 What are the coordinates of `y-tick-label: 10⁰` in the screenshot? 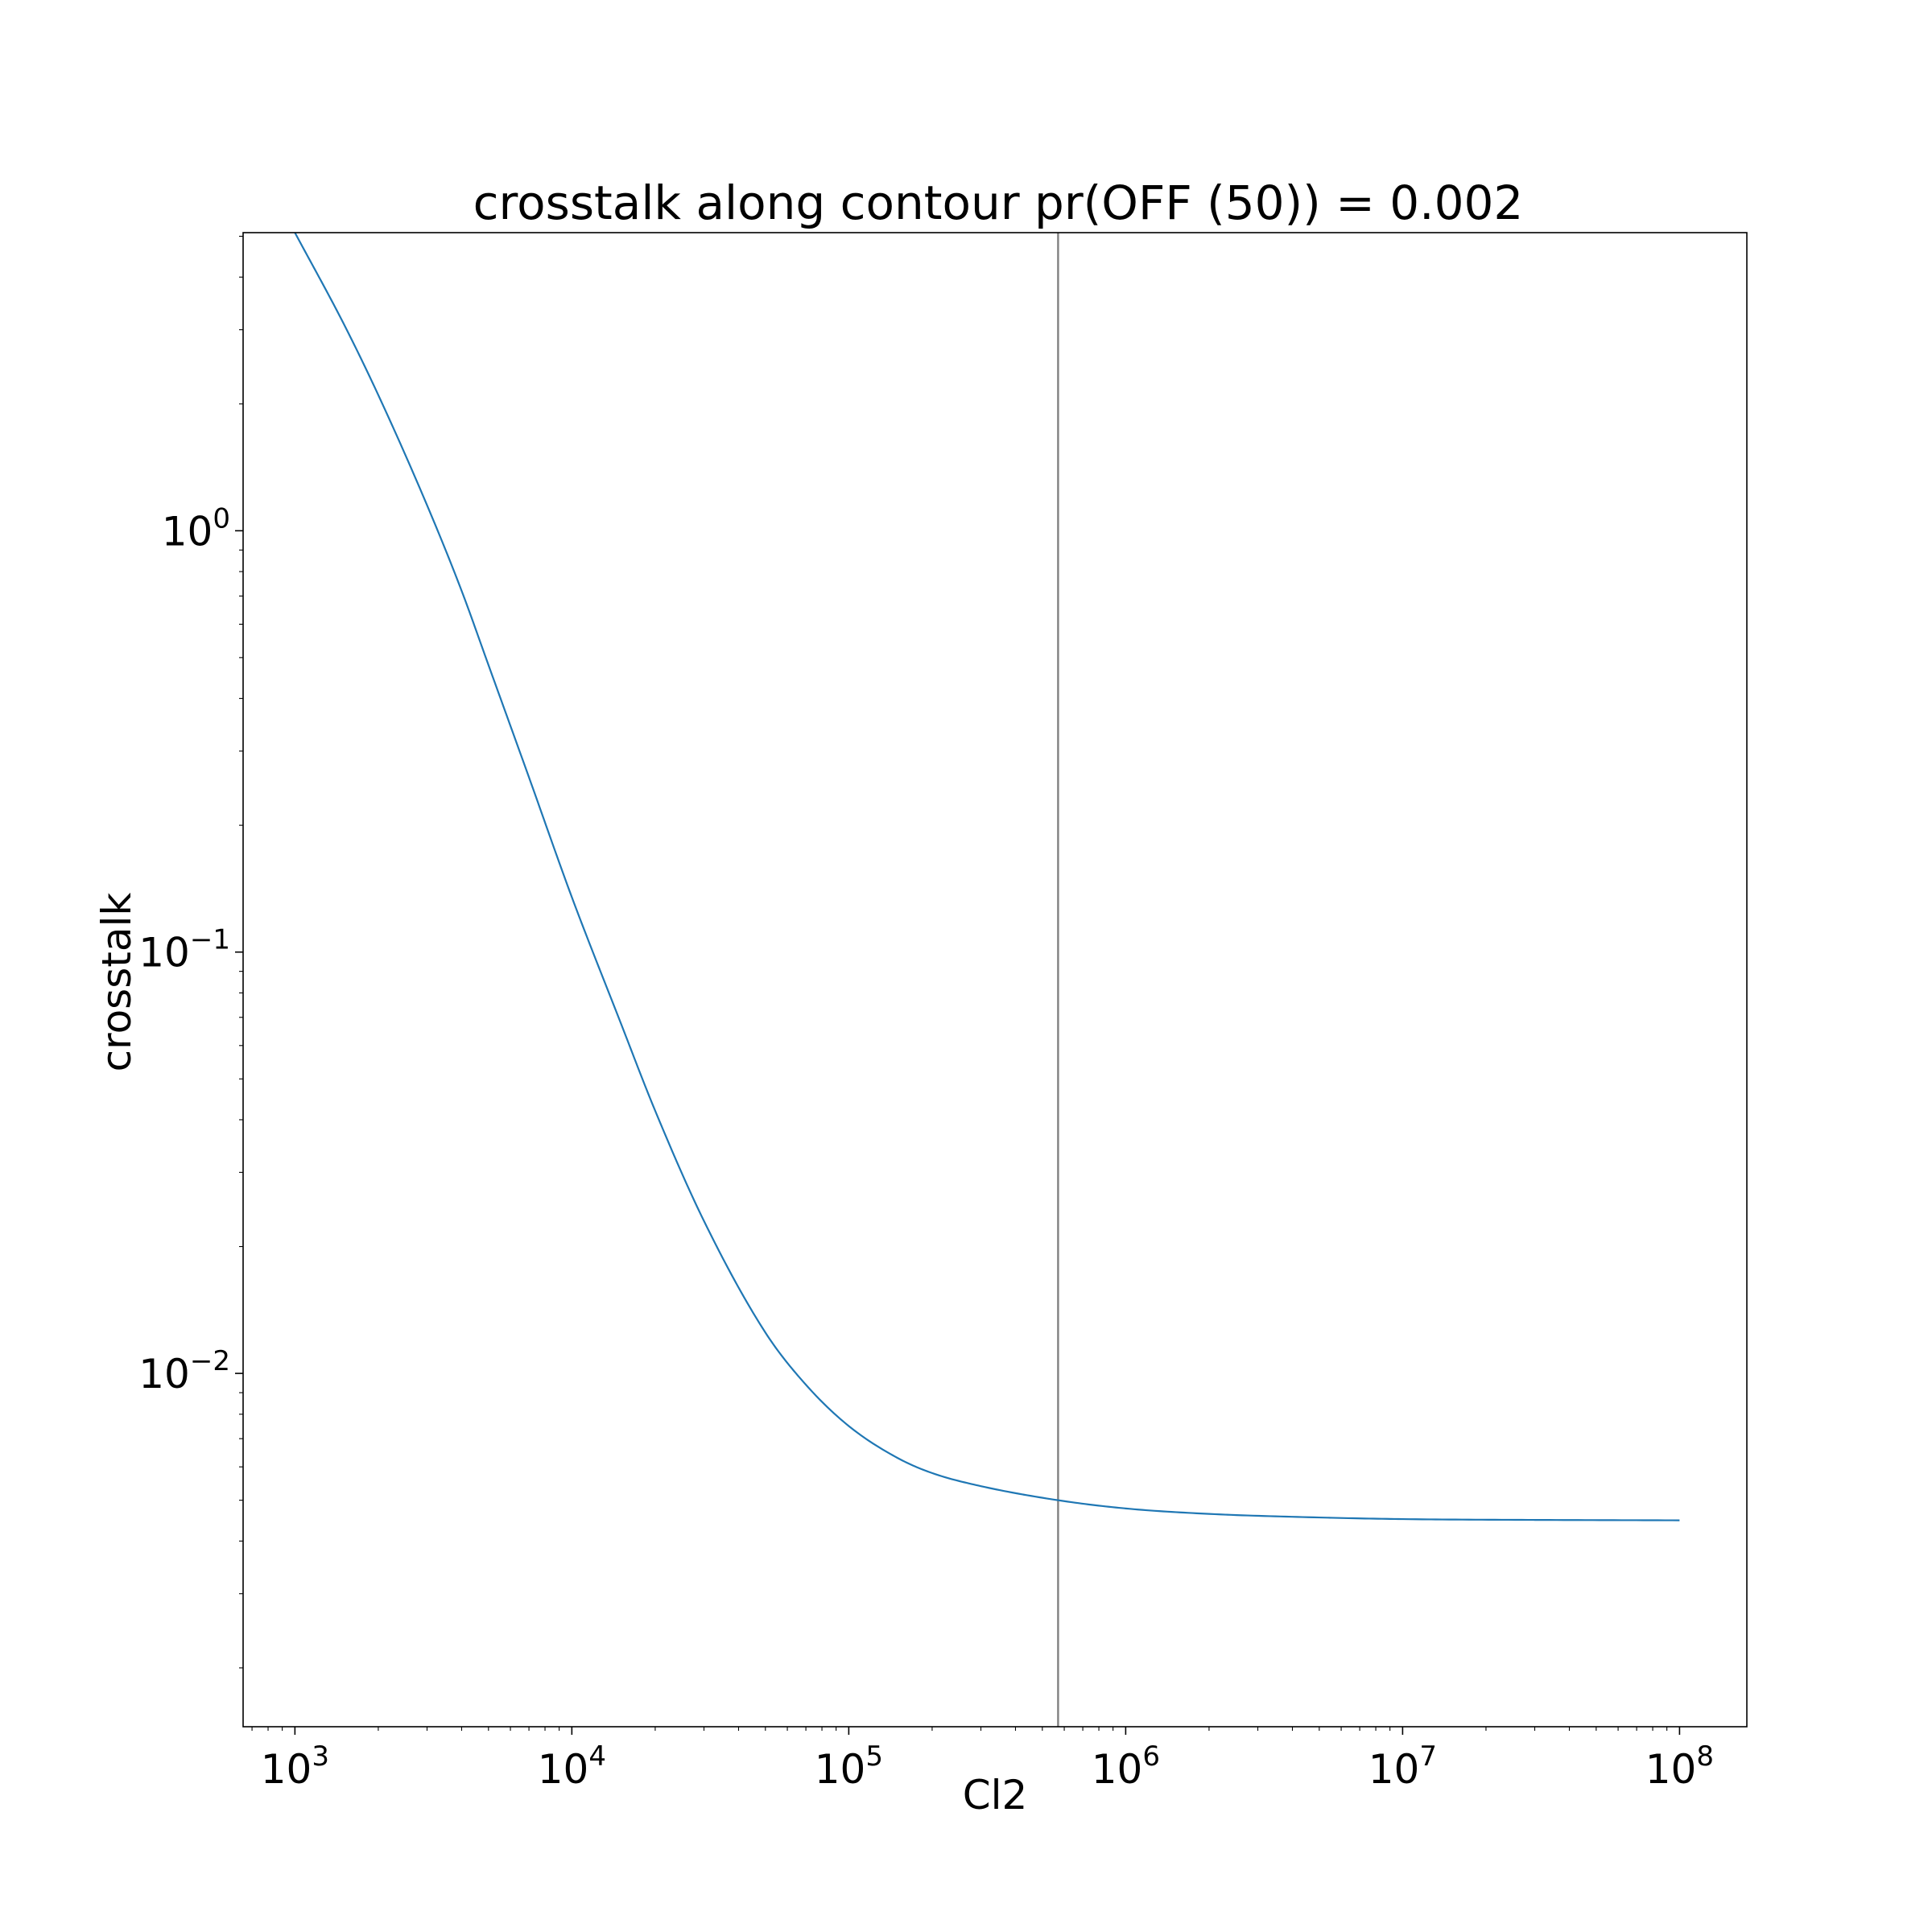 It's located at (196, 528).